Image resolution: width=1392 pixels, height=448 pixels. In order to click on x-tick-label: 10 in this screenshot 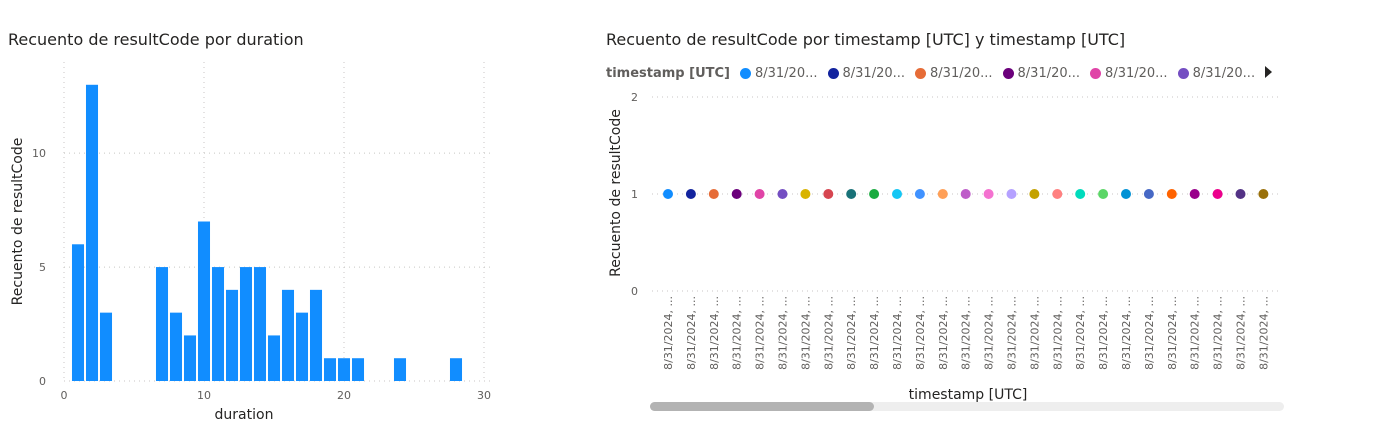, I will do `click(204, 395)`.